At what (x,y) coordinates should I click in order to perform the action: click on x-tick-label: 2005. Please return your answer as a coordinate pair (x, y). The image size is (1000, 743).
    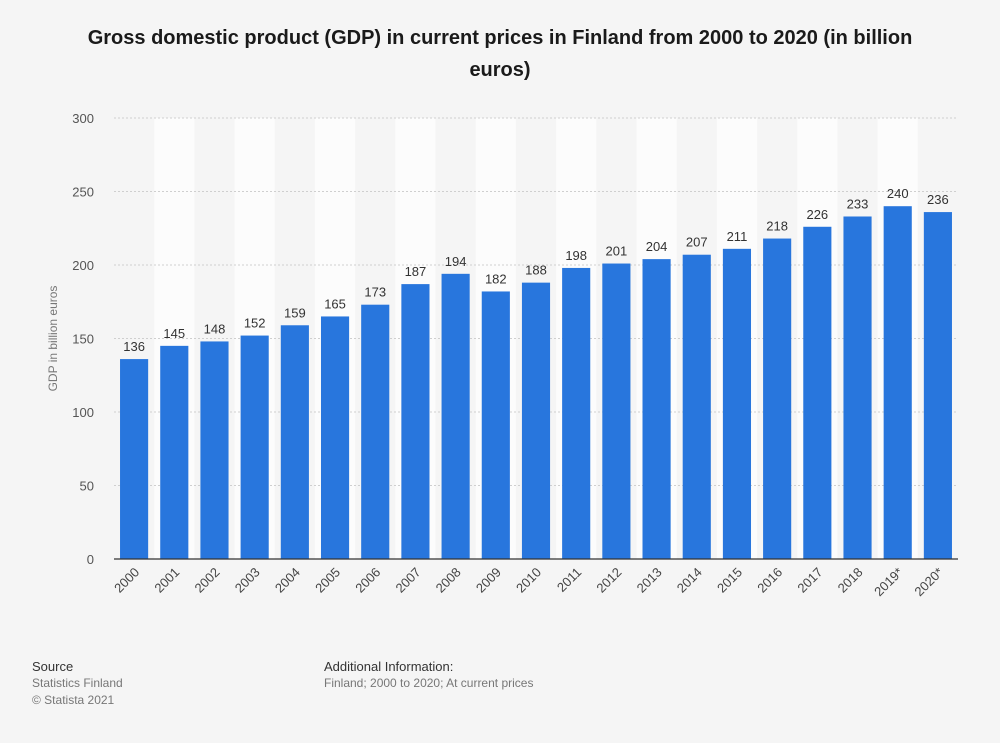
    Looking at the image, I should click on (327, 580).